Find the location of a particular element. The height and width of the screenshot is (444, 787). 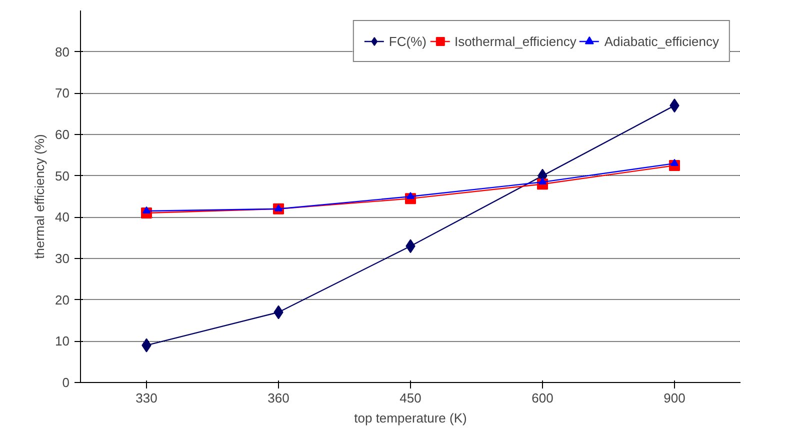

y-tick-label: 0 is located at coordinates (66, 382).